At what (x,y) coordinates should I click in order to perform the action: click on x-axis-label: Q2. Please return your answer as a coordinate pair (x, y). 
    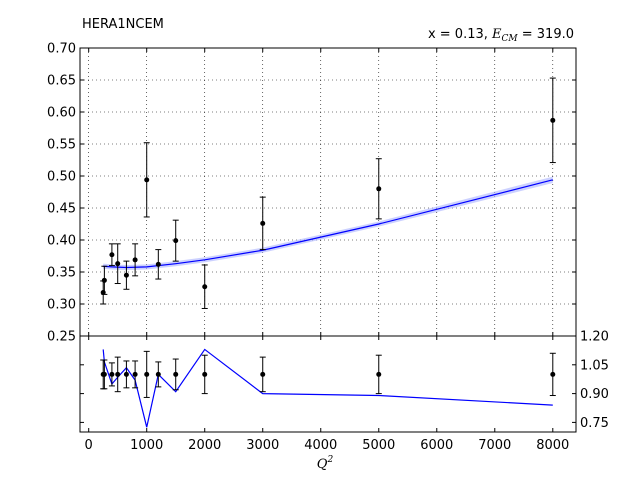
    Looking at the image, I should click on (325, 463).